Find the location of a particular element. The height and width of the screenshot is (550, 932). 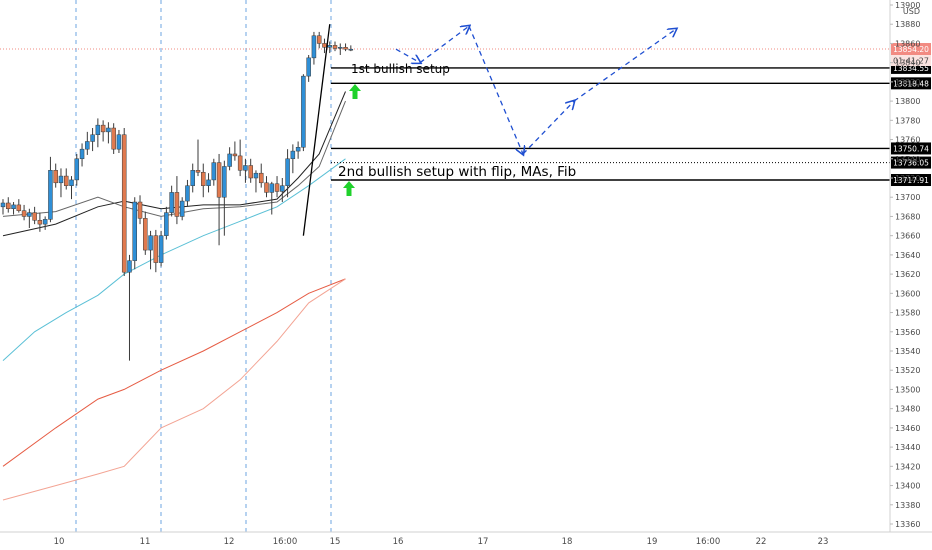

projection-path is located at coordinates (535, 90).